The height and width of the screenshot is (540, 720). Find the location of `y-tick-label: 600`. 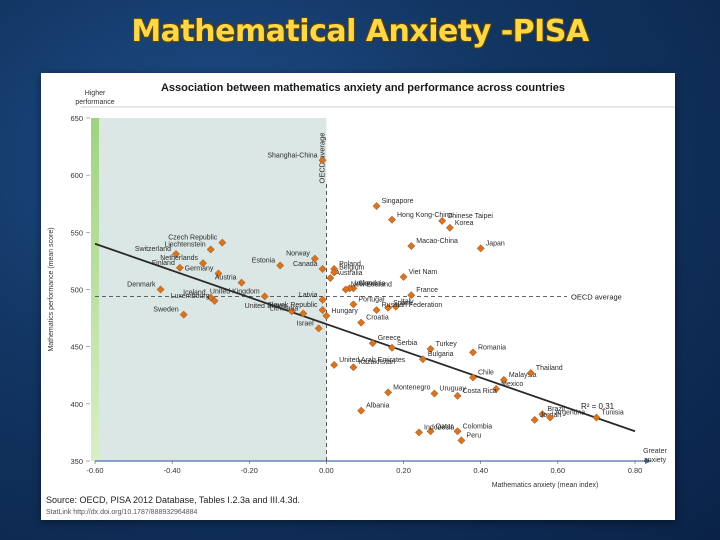

y-tick-label: 600 is located at coordinates (76, 175).